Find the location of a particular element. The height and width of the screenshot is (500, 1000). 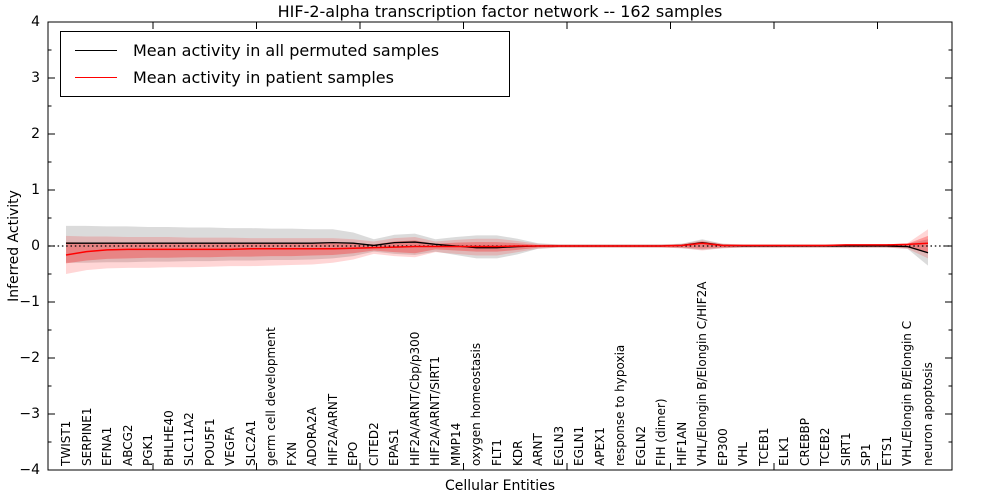

x-tick-label: FLT1 is located at coordinates (497, 452).